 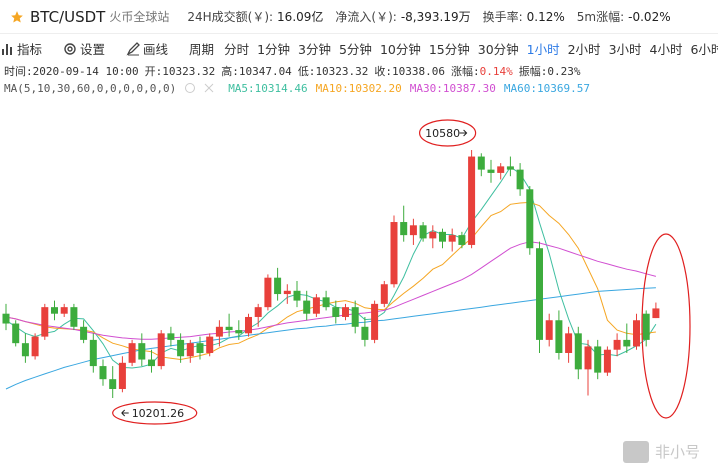 I want to click on ma-icons, so click(x=202, y=88).